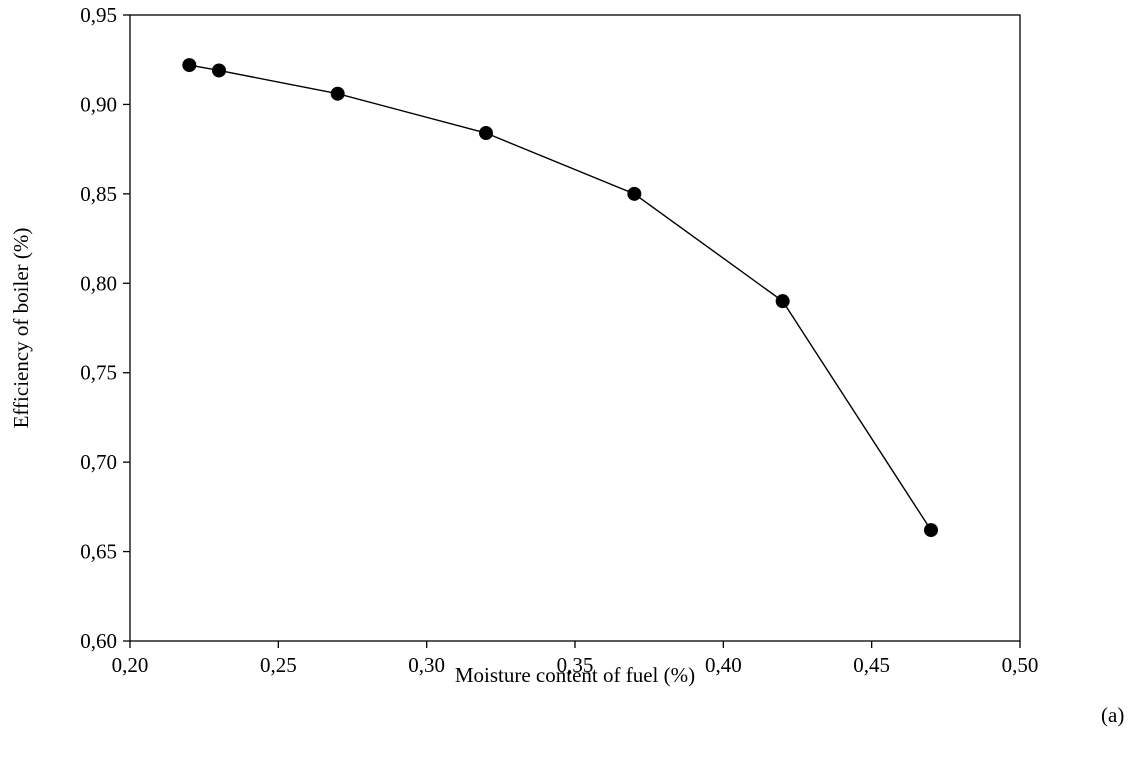 The width and height of the screenshot is (1140, 762). What do you see at coordinates (871, 665) in the screenshot?
I see `x-tick-label: 0,45` at bounding box center [871, 665].